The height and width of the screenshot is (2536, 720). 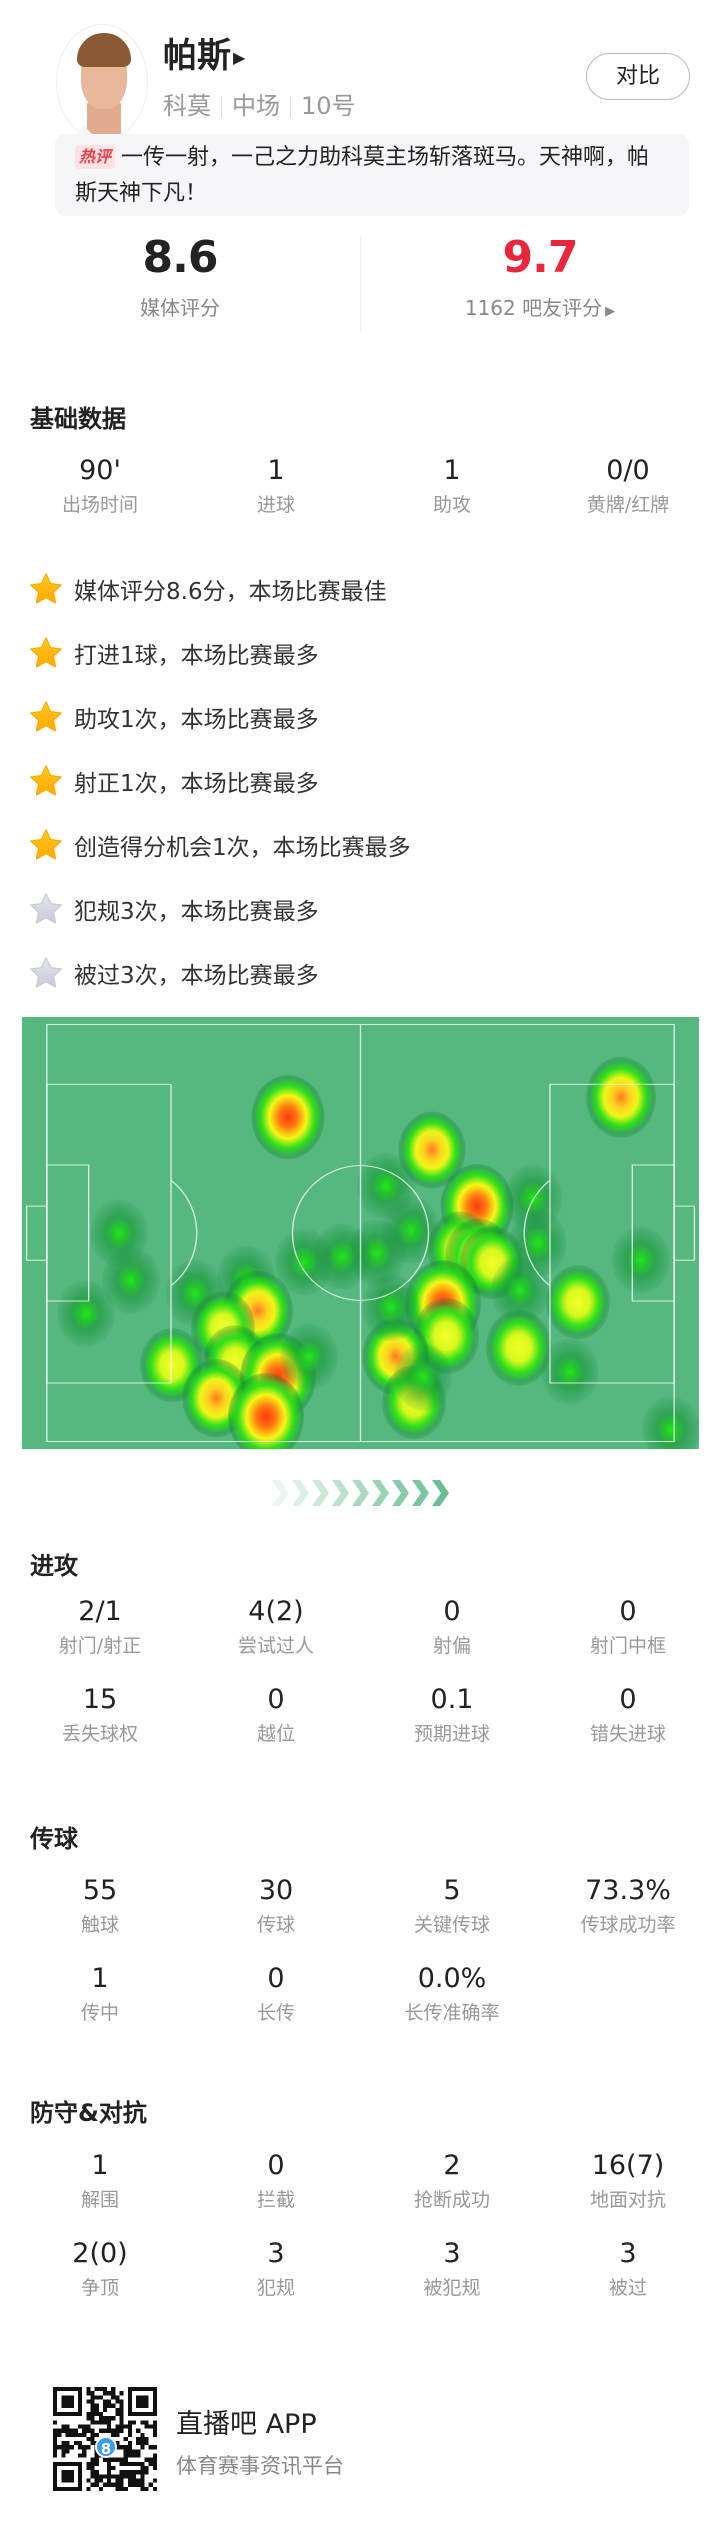 I want to click on hot-comment-text: 一传一射，一己之力助科莫主场斩落斑马。天神啊，帕斯天神下凡！, so click(x=362, y=175).